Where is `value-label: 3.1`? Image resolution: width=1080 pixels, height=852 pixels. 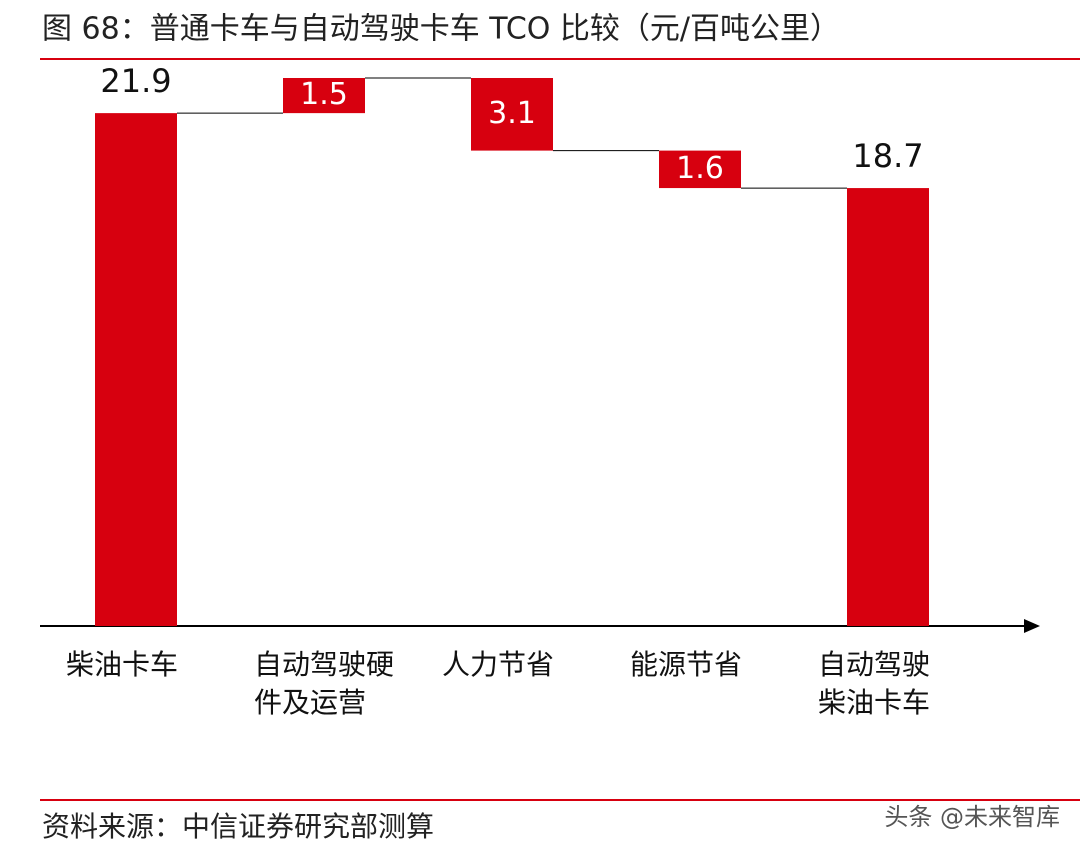 value-label: 3.1 is located at coordinates (512, 113).